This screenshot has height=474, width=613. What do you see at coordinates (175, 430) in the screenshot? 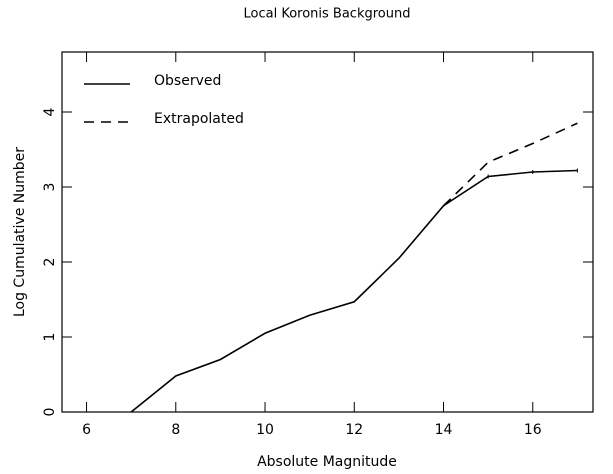
I see `x-tick-label: 8` at bounding box center [175, 430].